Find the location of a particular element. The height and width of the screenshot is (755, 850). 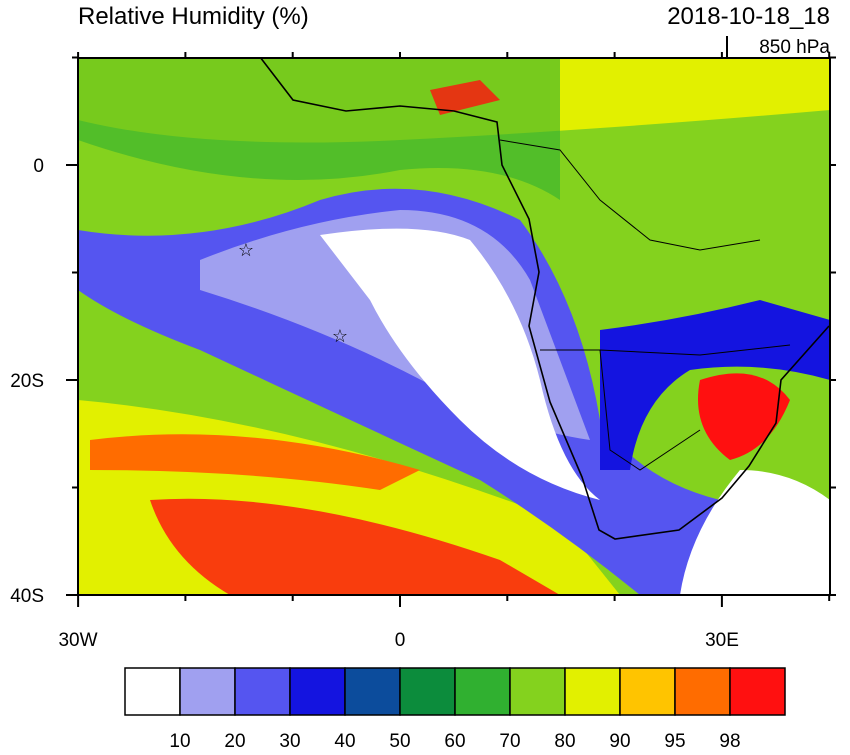

title: Relative Humidity (%) is located at coordinates (193, 16).